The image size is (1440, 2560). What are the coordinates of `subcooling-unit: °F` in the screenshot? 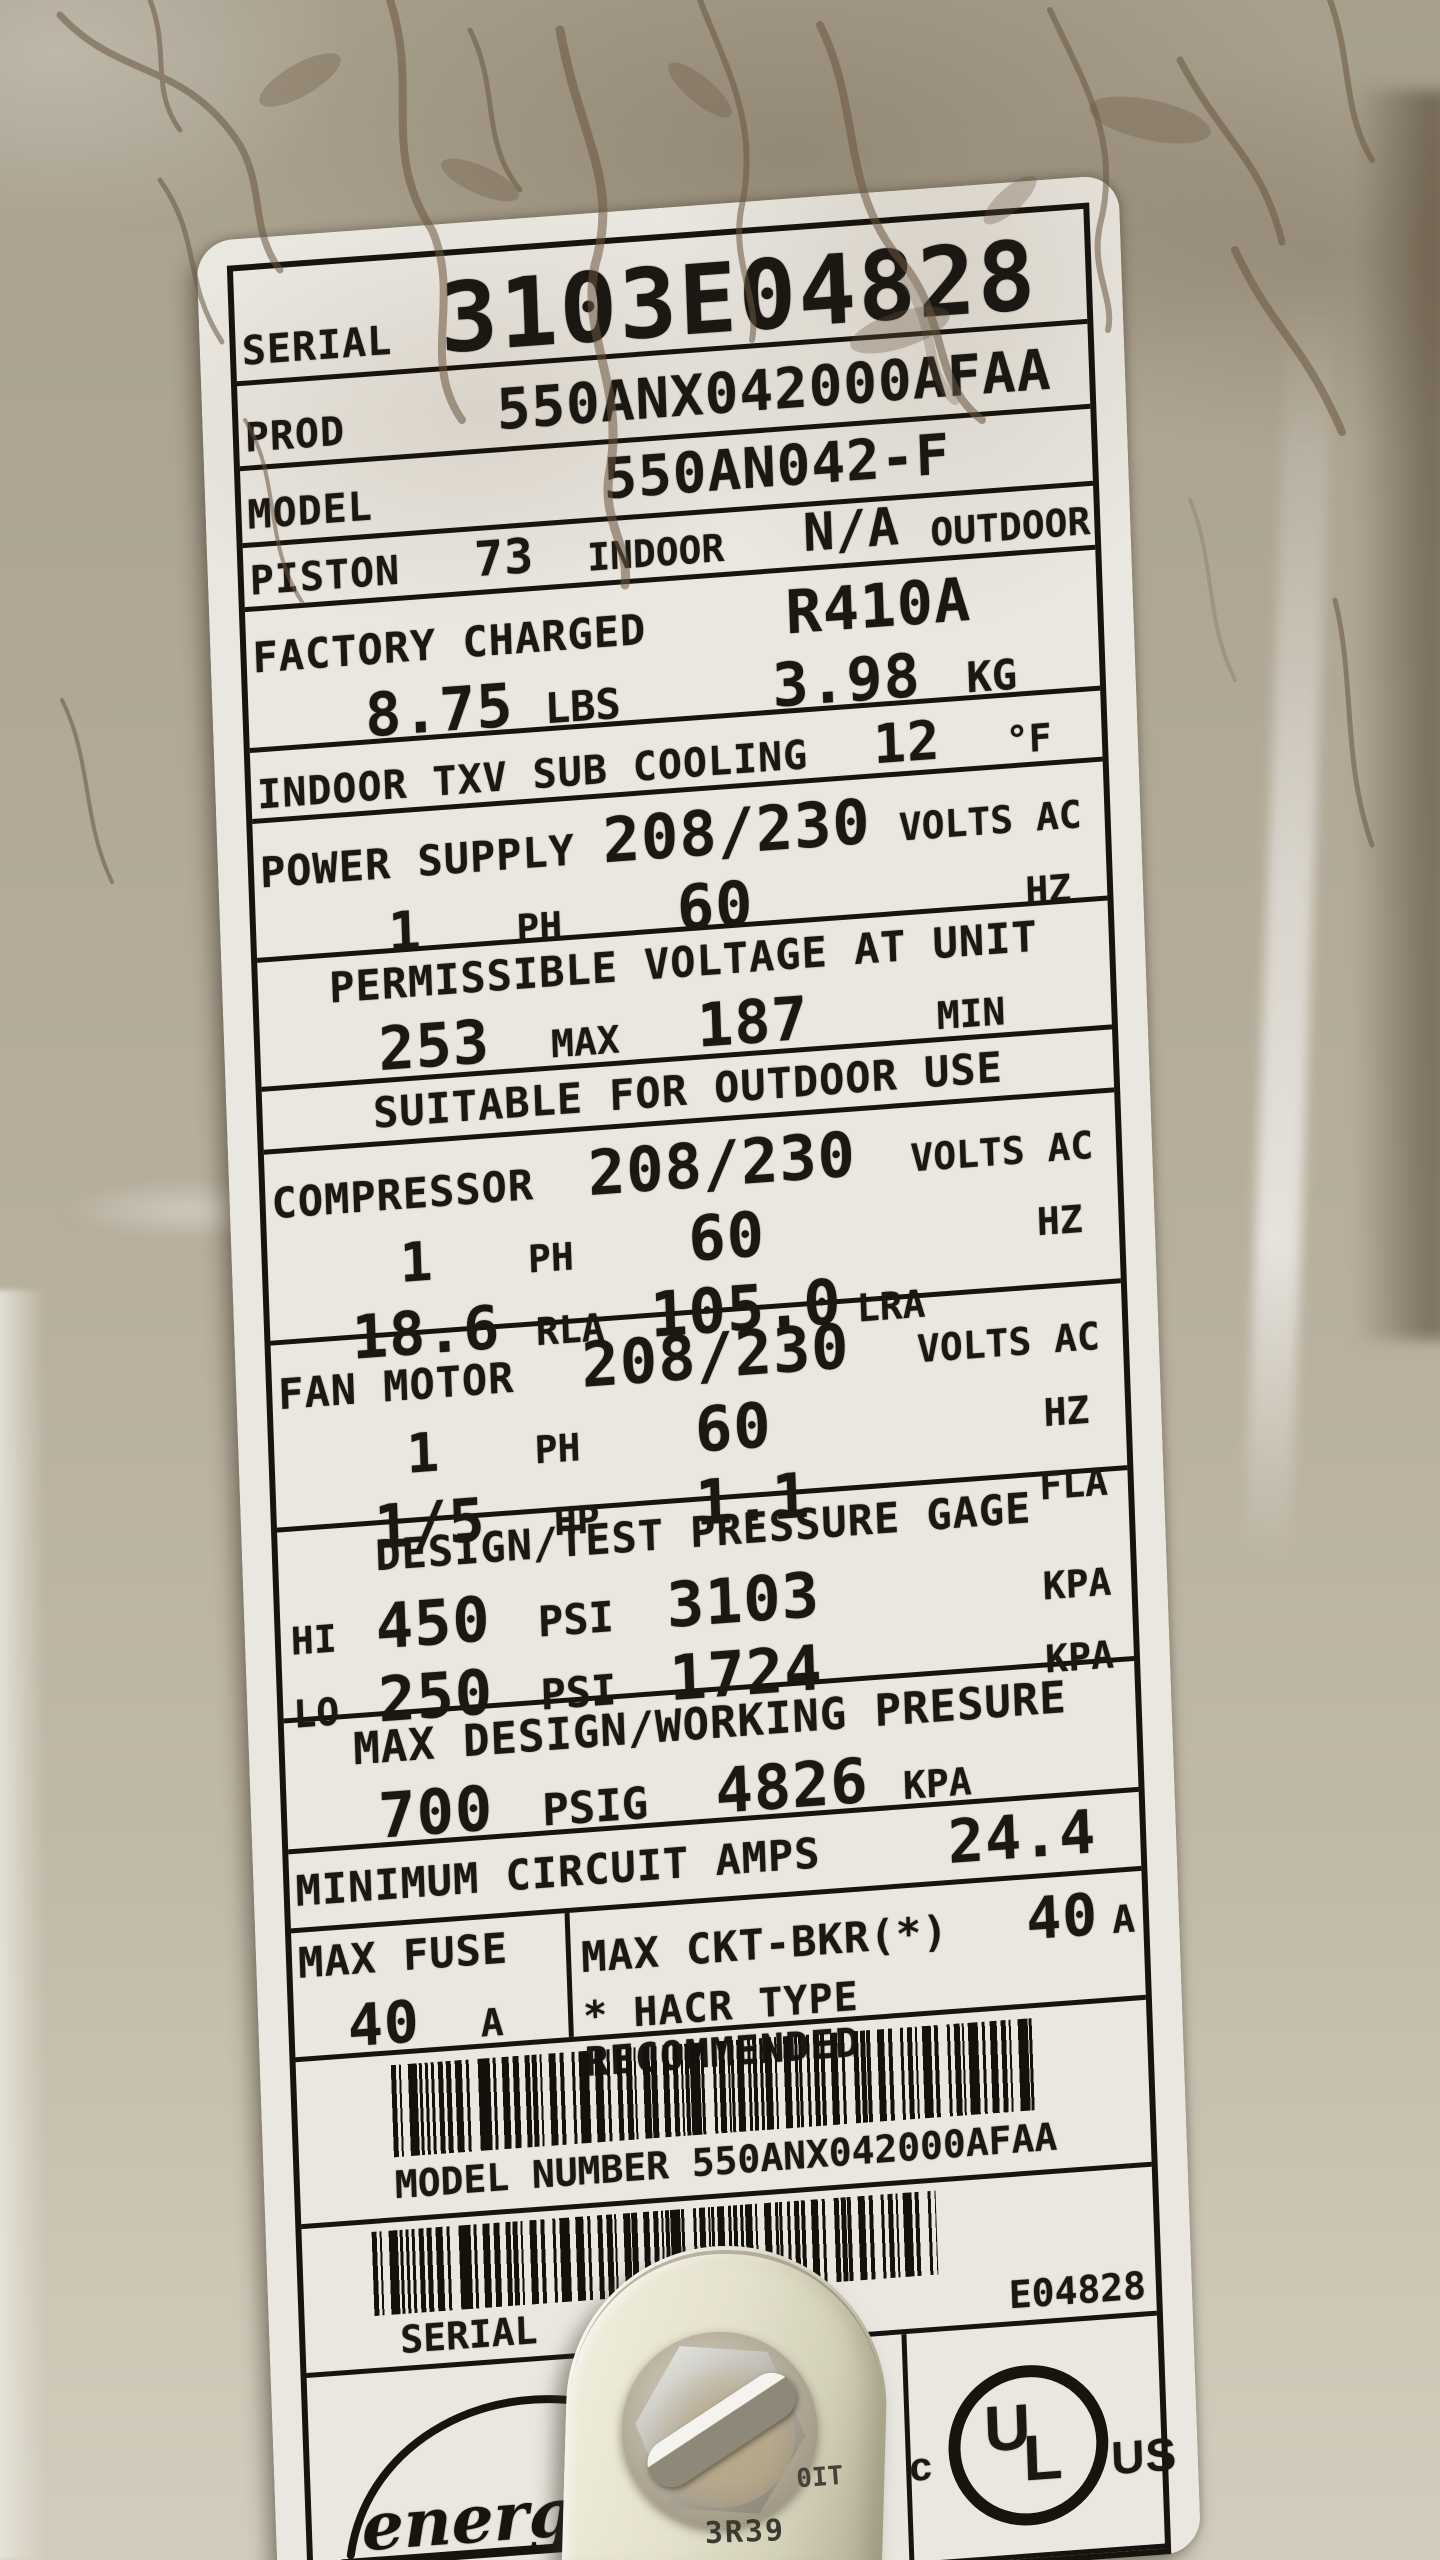 It's located at (1029, 739).